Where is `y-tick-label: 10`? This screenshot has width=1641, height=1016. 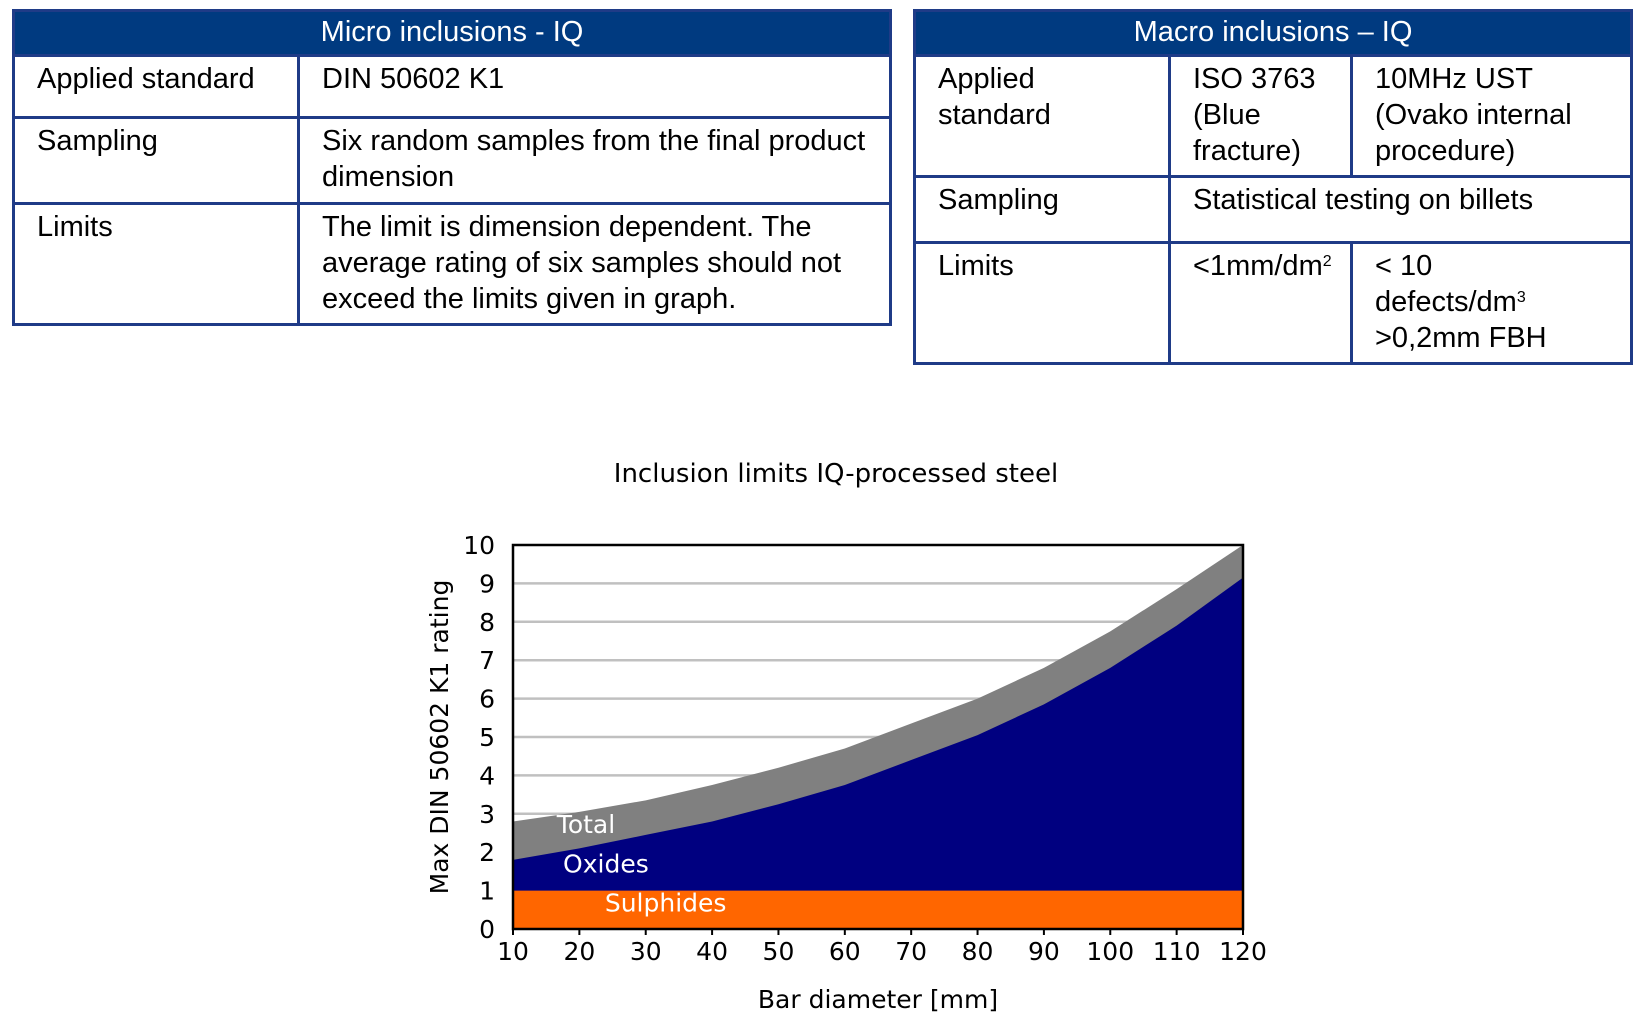 y-tick-label: 10 is located at coordinates (479, 545).